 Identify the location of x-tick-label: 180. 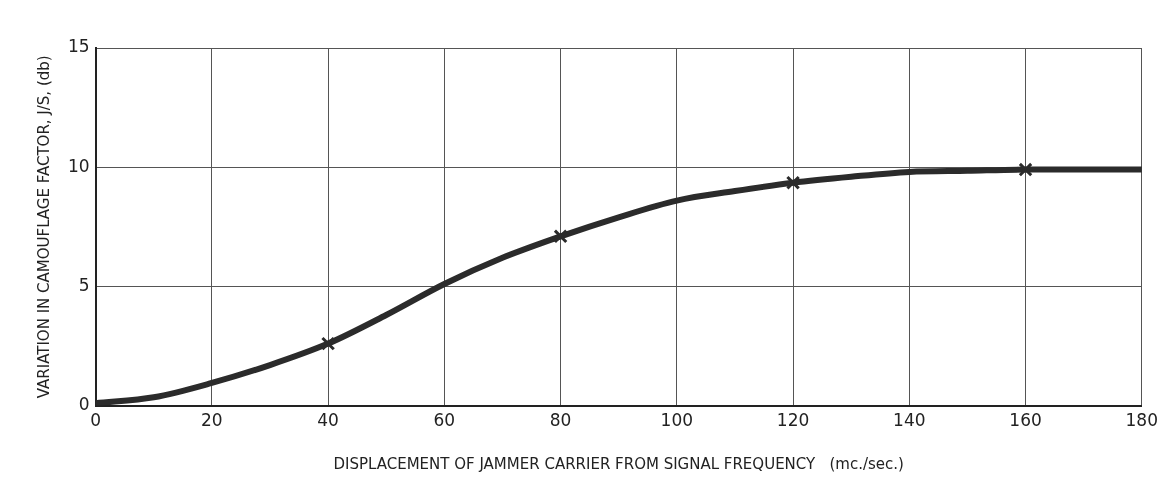
(1141, 420).